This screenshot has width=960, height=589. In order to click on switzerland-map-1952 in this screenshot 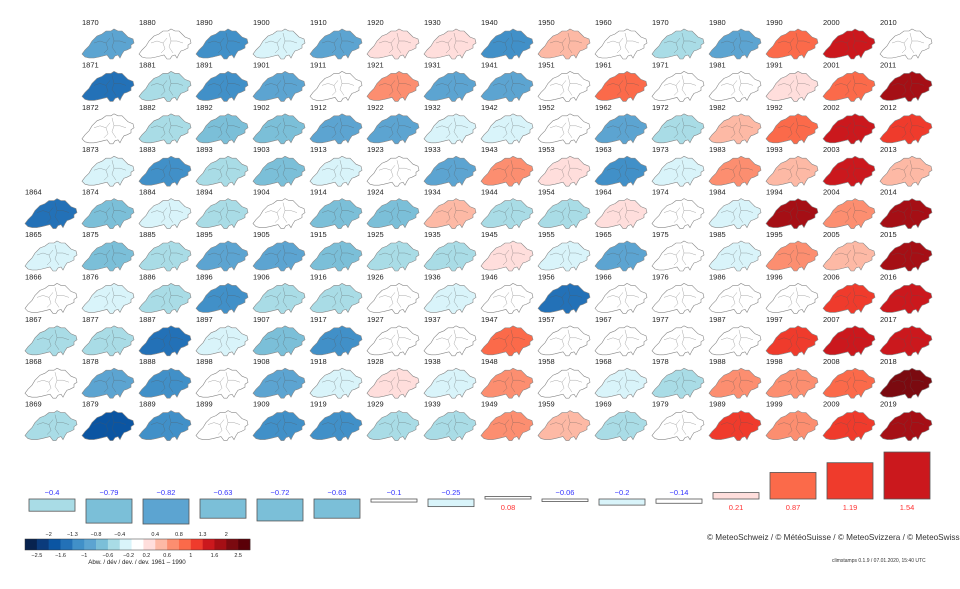, I will do `click(564, 129)`.